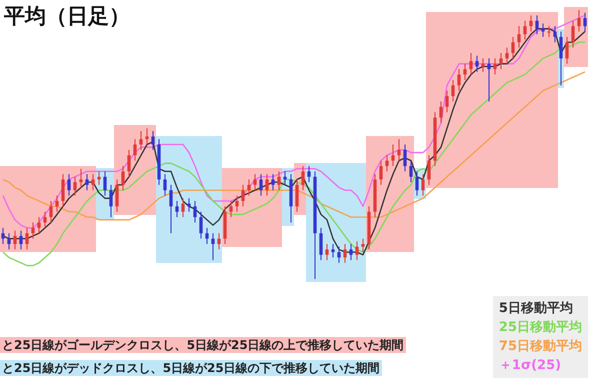 The height and width of the screenshot is (380, 590). What do you see at coordinates (530, 366) in the screenshot?
I see `text: ＋1σ(25)` at bounding box center [530, 366].